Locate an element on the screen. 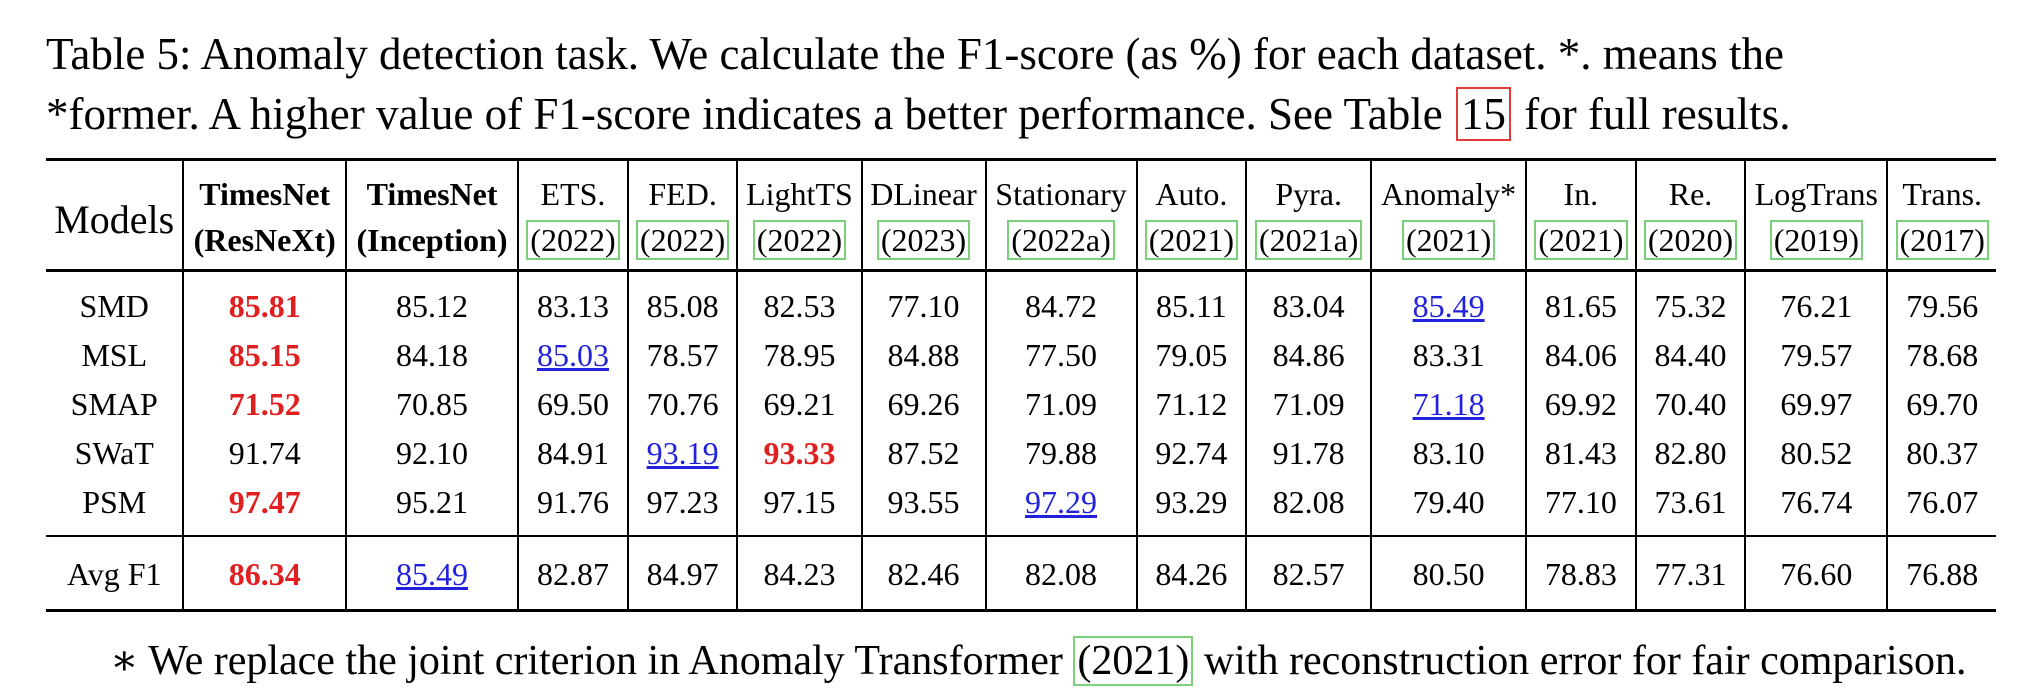 The width and height of the screenshot is (2044, 700). model-year-cell: (2021a) is located at coordinates (1308, 244).